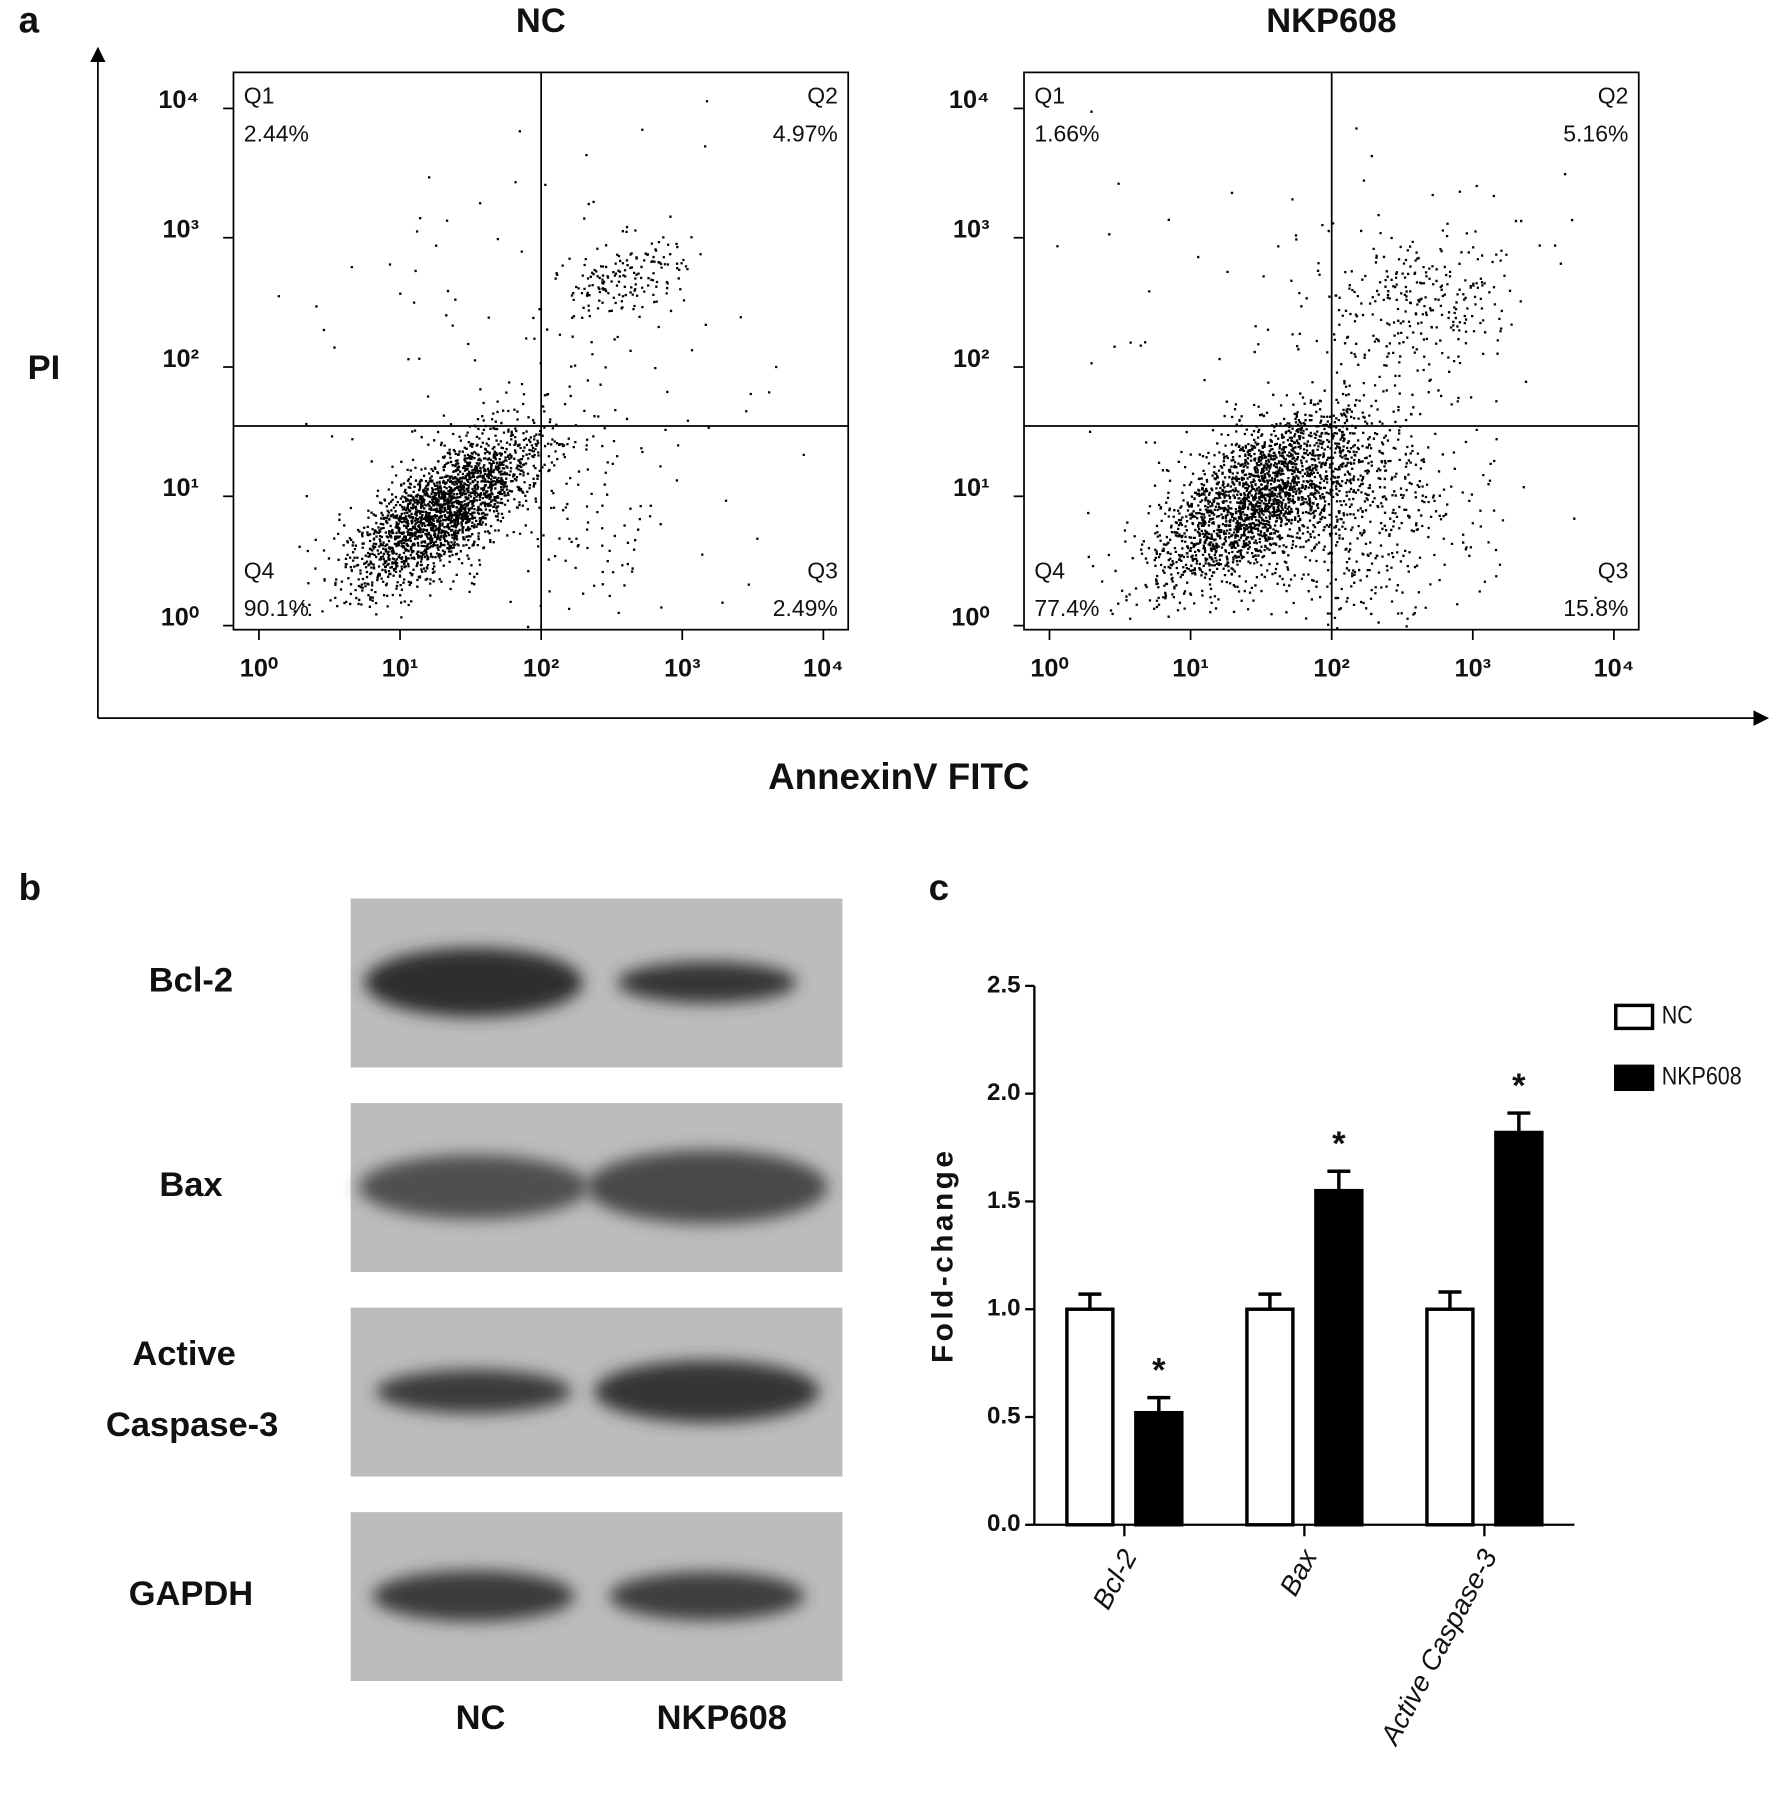 The image size is (1778, 1804). I want to click on quadrant-percent: 15.8%, so click(1595, 608).